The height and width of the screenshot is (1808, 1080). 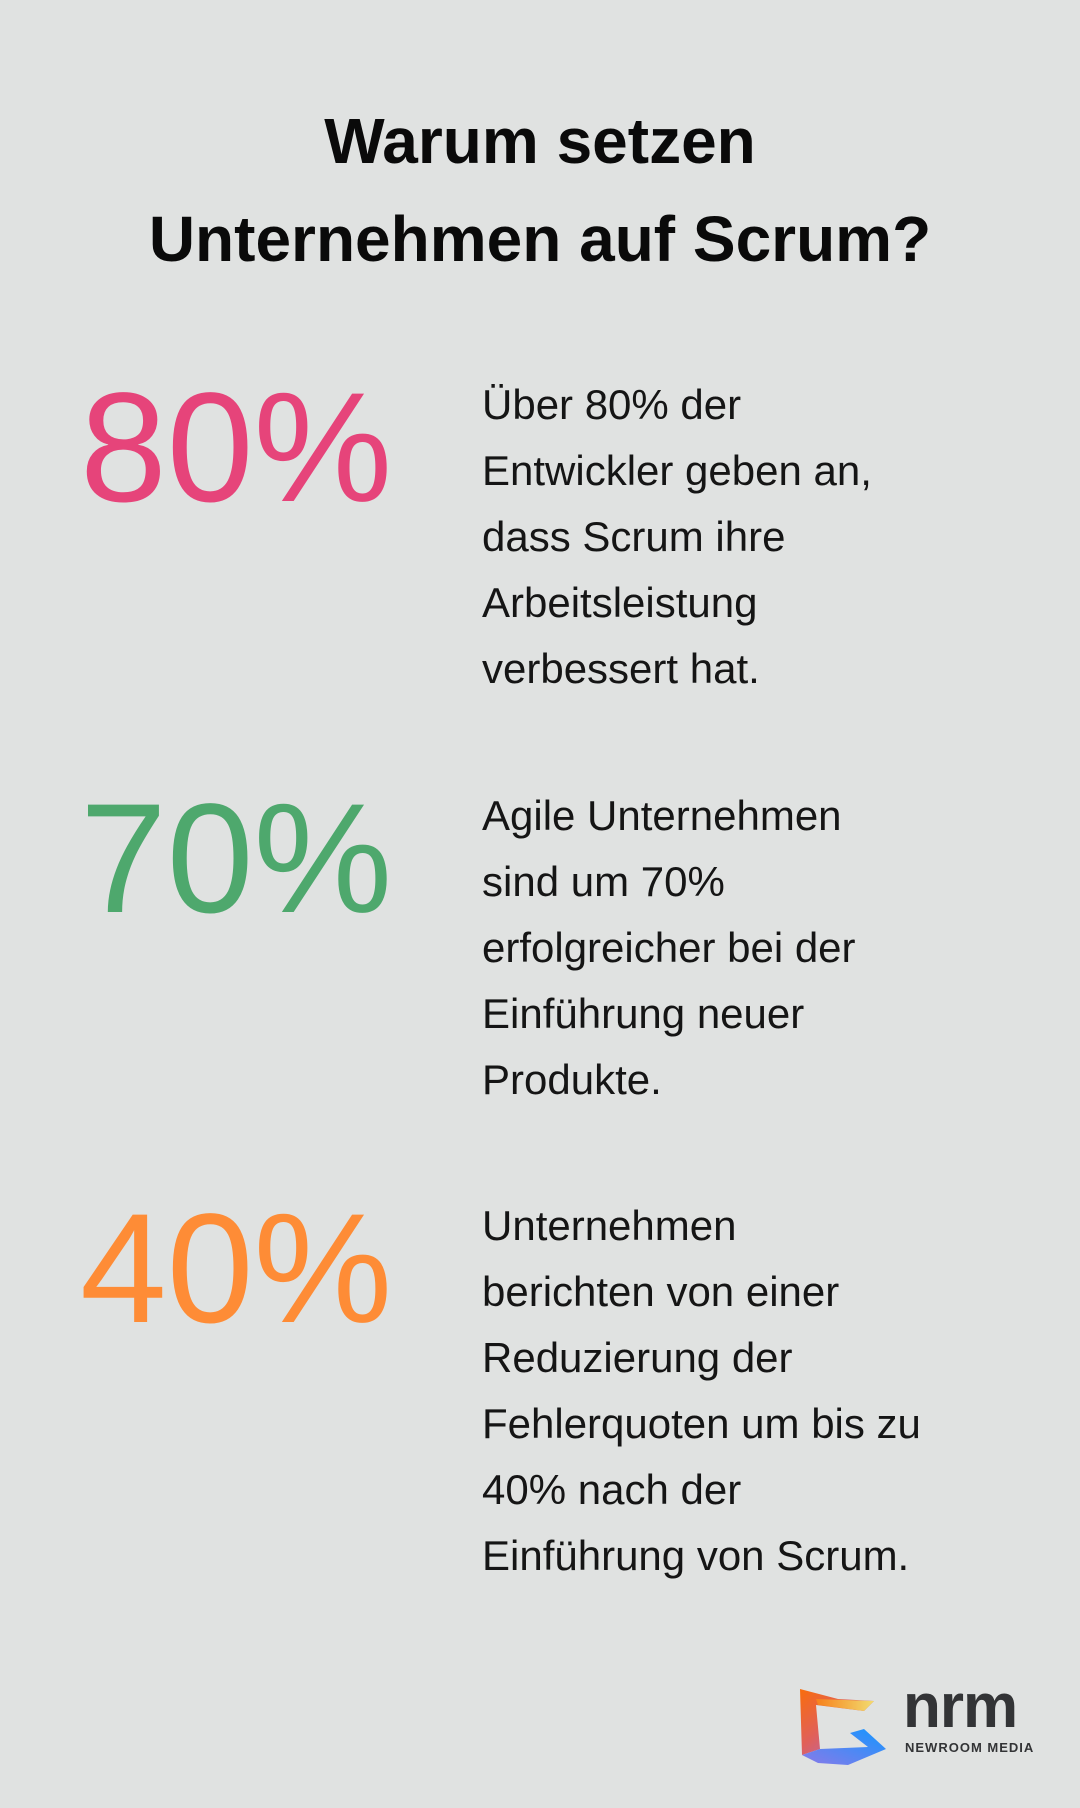 I want to click on desc-line: Über 80% der, so click(x=612, y=404).